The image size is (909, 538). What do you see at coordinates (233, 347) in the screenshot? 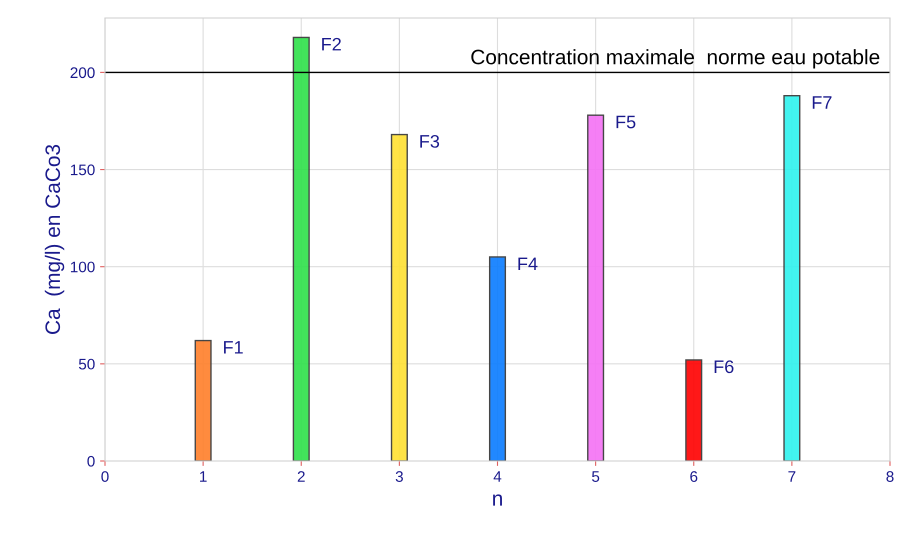
I see `annotation: F1` at bounding box center [233, 347].